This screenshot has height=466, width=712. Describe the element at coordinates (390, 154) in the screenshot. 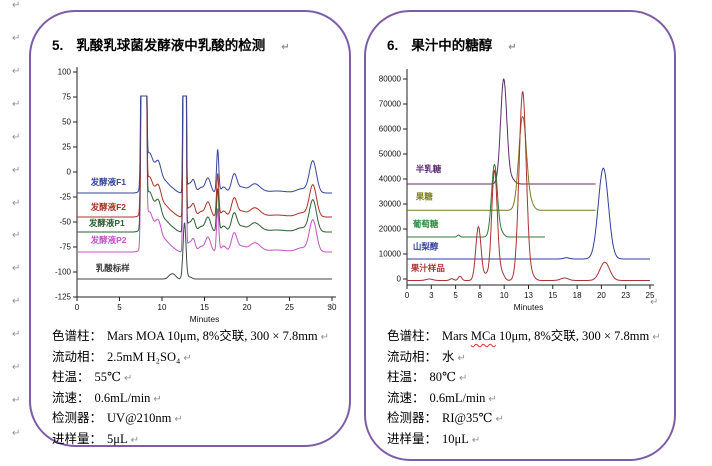

I see `y-tick-label: 50000` at that location.